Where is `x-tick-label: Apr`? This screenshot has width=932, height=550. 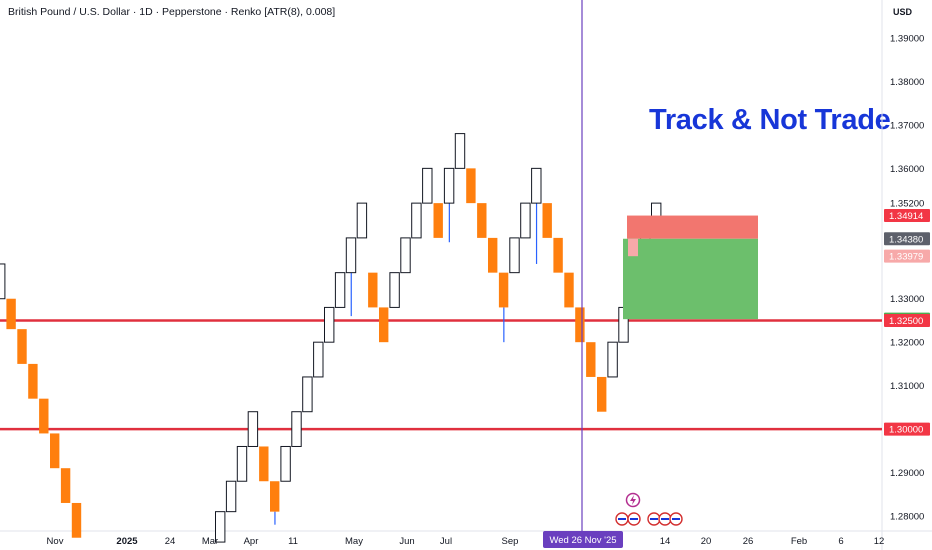 x-tick-label: Apr is located at coordinates (251, 541).